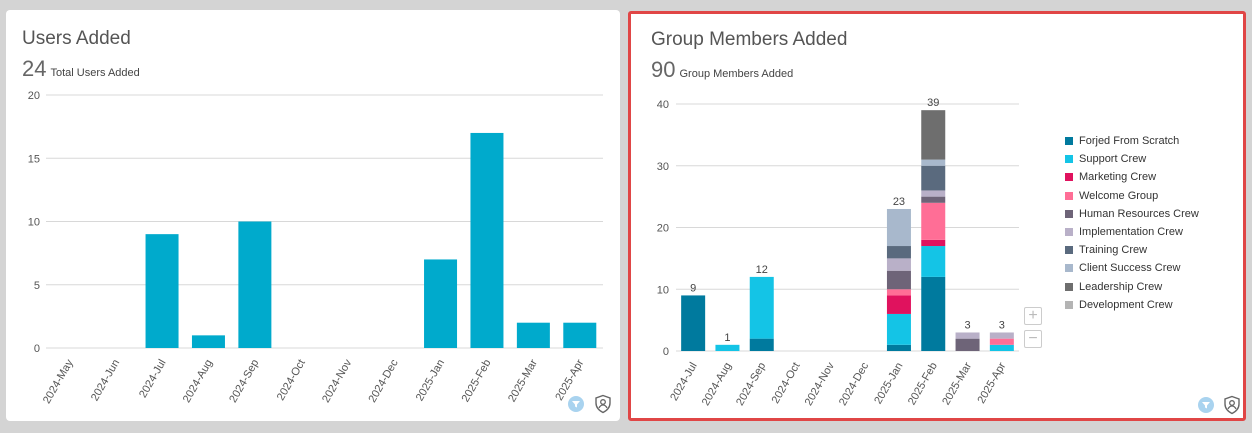 This screenshot has height=433, width=1252. Describe the element at coordinates (1033, 316) in the screenshot. I see `plus-icon: +` at that location.